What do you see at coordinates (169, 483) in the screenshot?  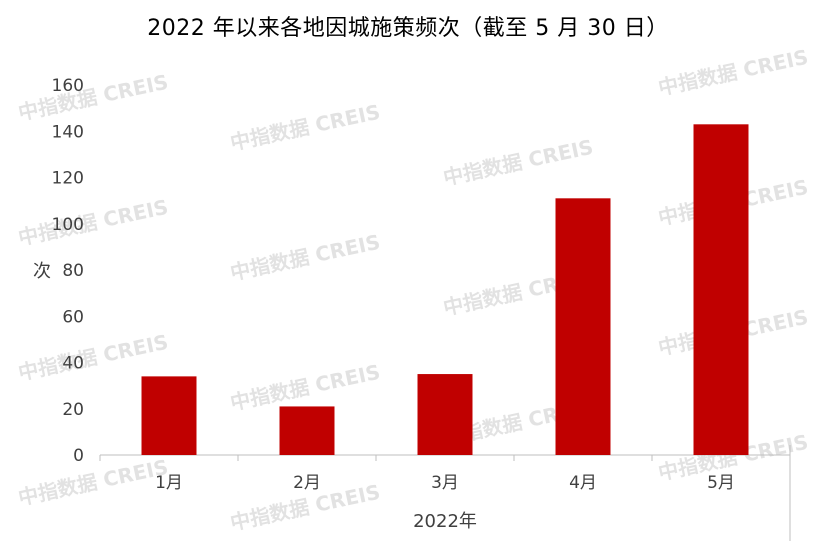 I see `x-tick-label: 1月` at bounding box center [169, 483].